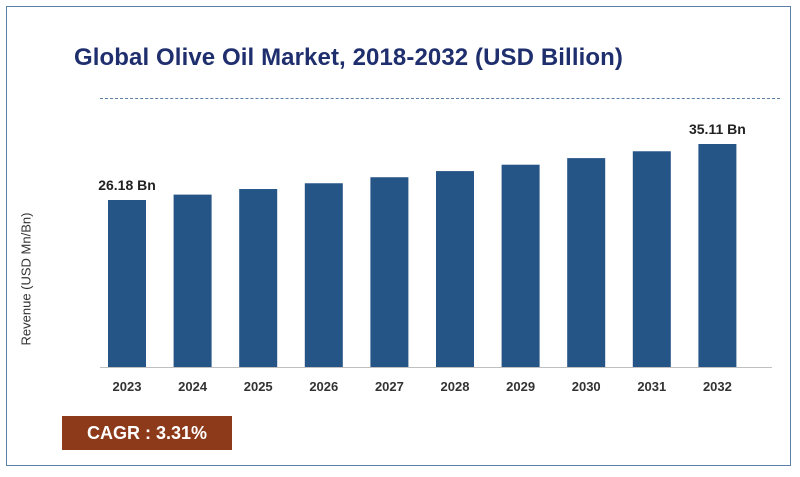 The height and width of the screenshot is (477, 800). What do you see at coordinates (193, 386) in the screenshot?
I see `x-tick-label: 2024` at bounding box center [193, 386].